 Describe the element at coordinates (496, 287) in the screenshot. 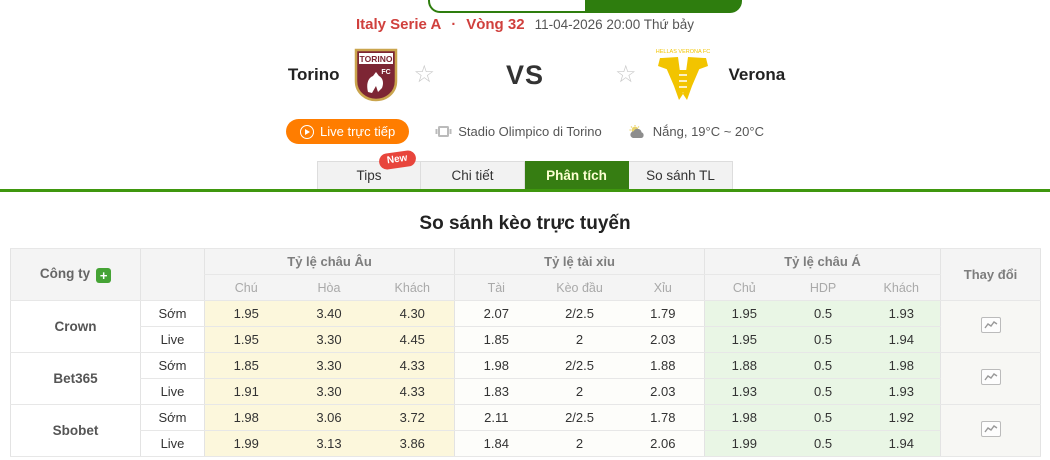

I see `odds-subcolumn-header: Tài` at that location.